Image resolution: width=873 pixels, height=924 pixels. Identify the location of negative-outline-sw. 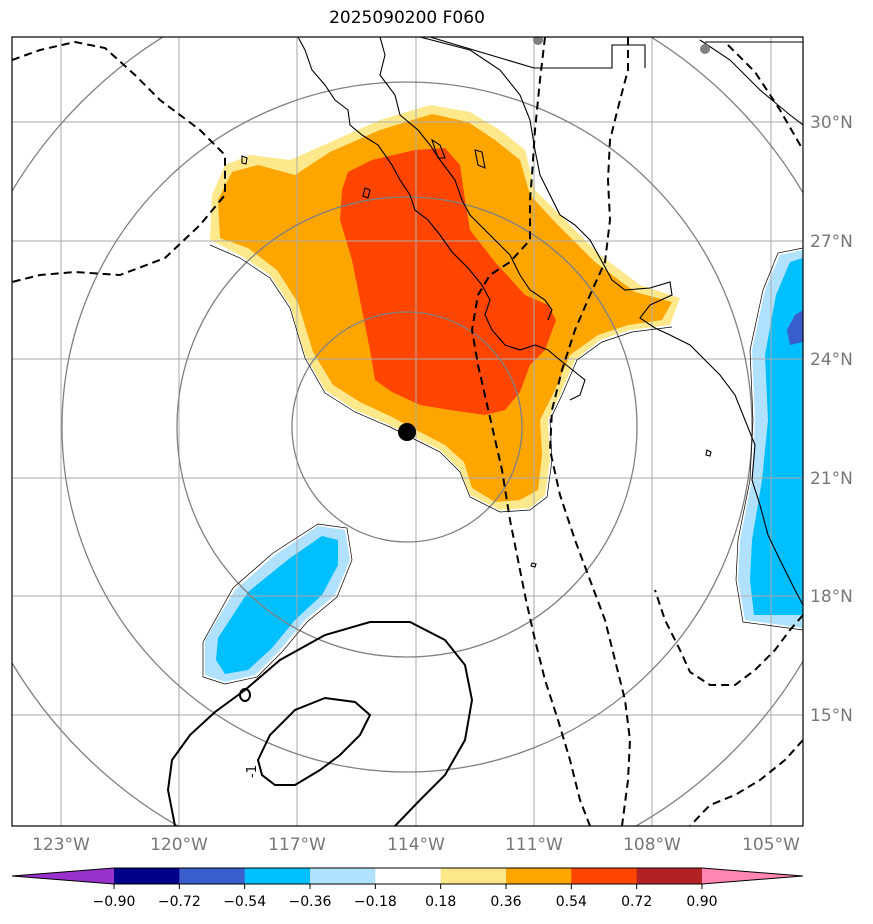
(277, 604).